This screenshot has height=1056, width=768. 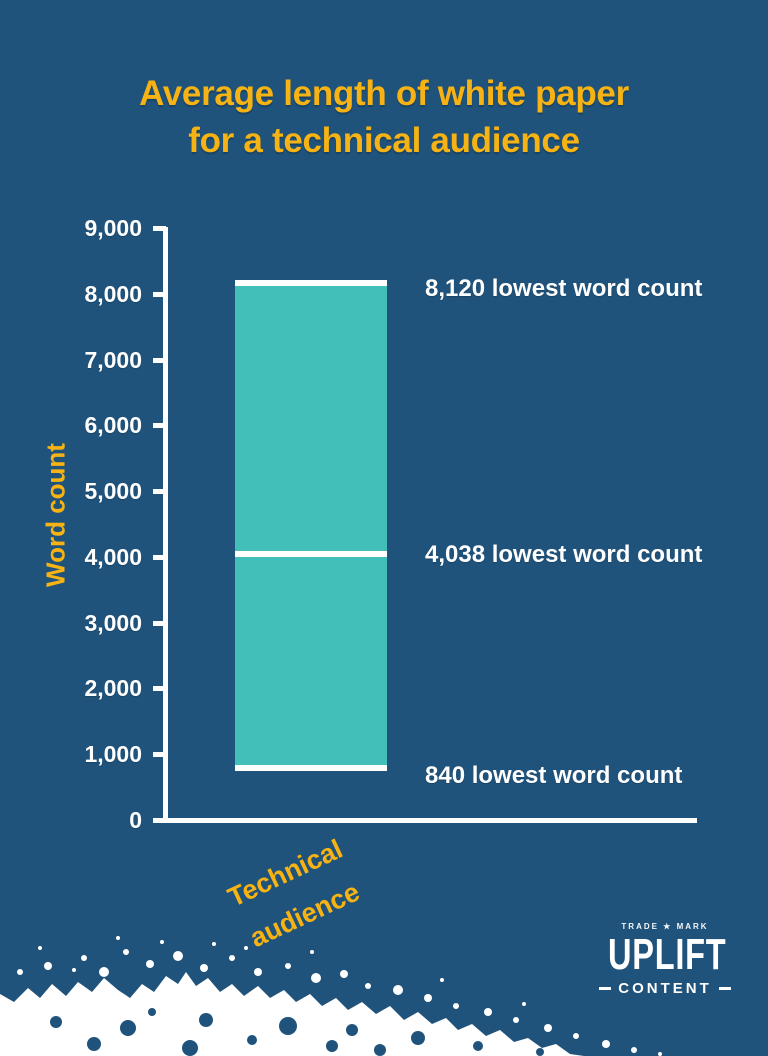 I want to click on y-tick-label-4000: 4,000, so click(x=113, y=556).